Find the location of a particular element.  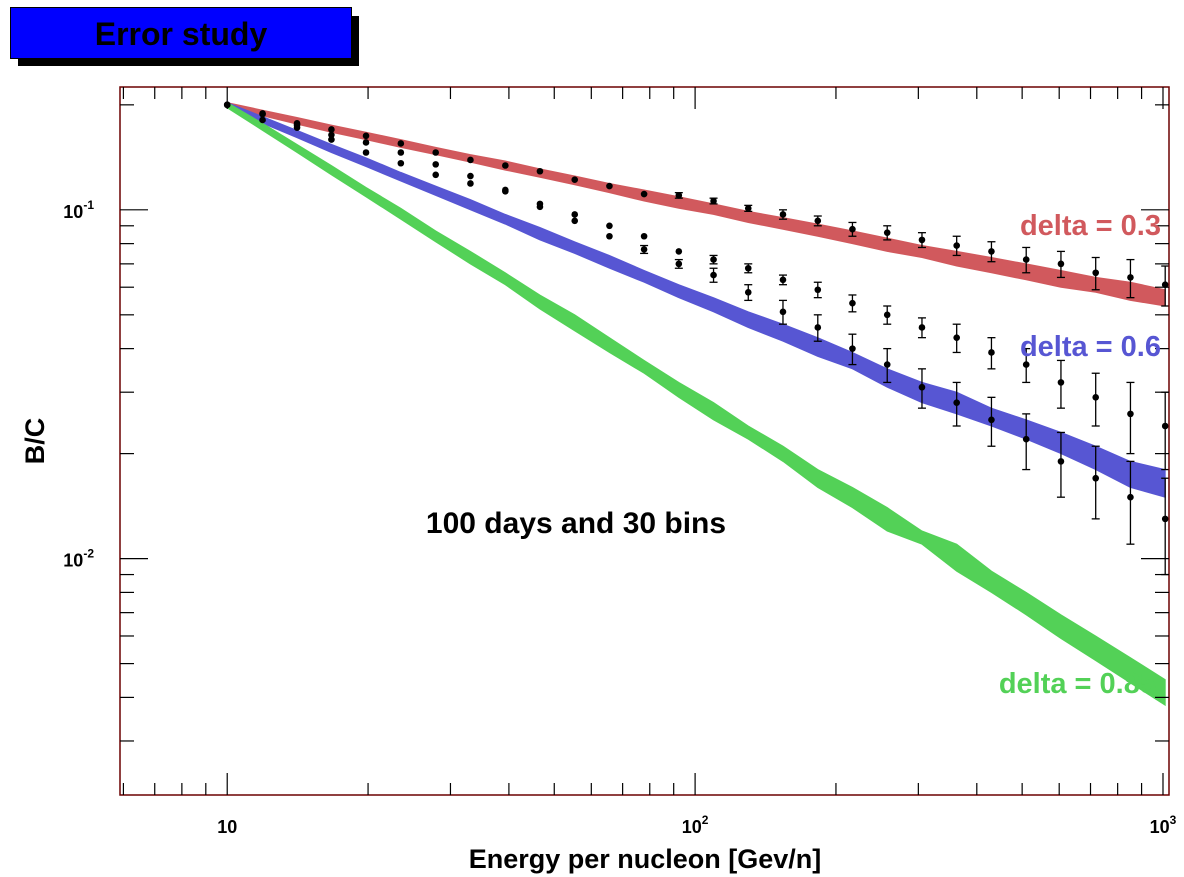

x-tick-label-exponent: 3 is located at coordinates (1173, 820).